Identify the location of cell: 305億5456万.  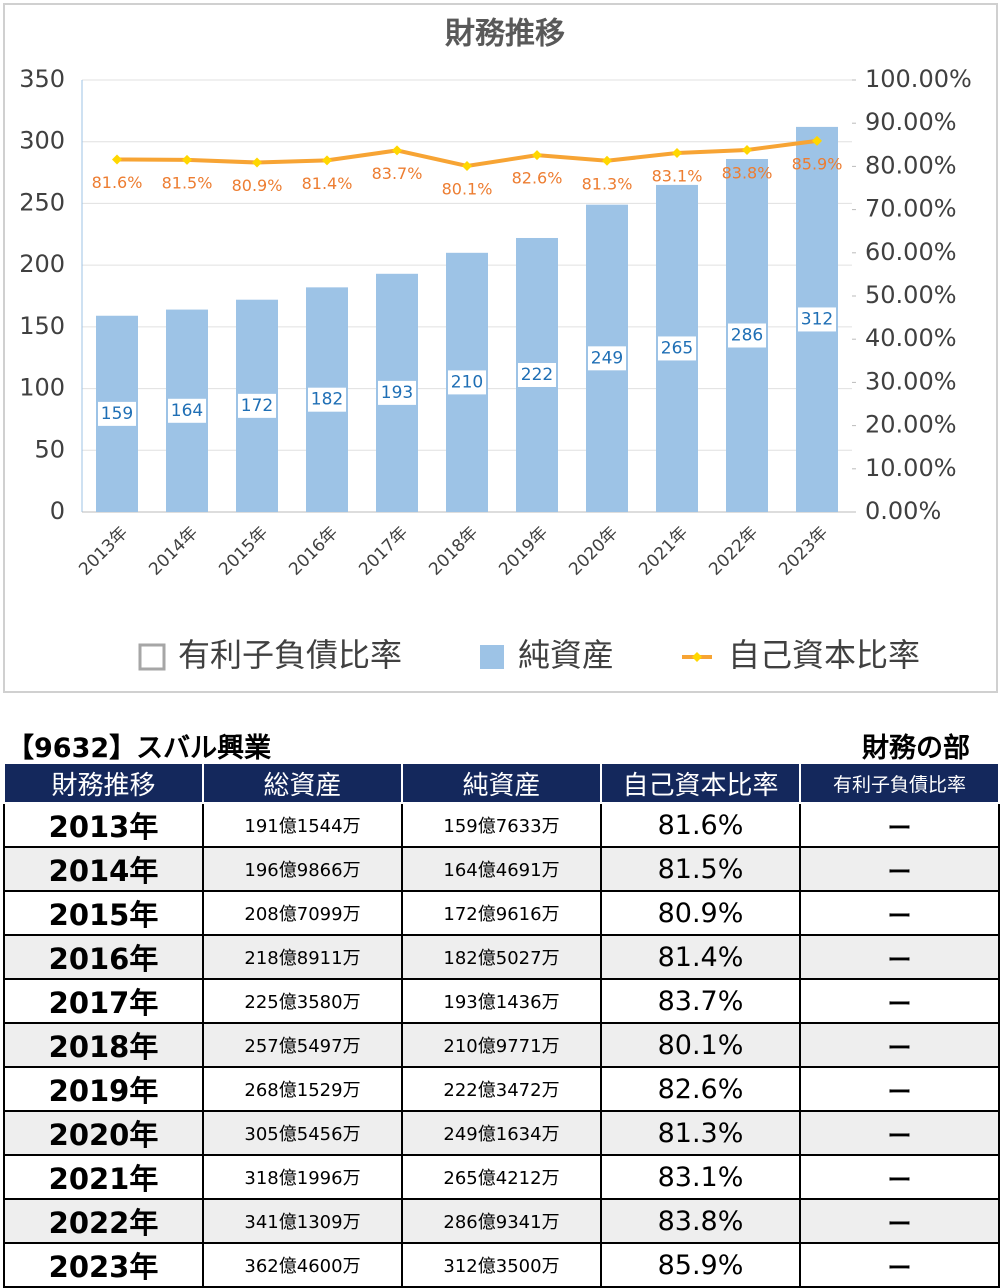
(302, 1133).